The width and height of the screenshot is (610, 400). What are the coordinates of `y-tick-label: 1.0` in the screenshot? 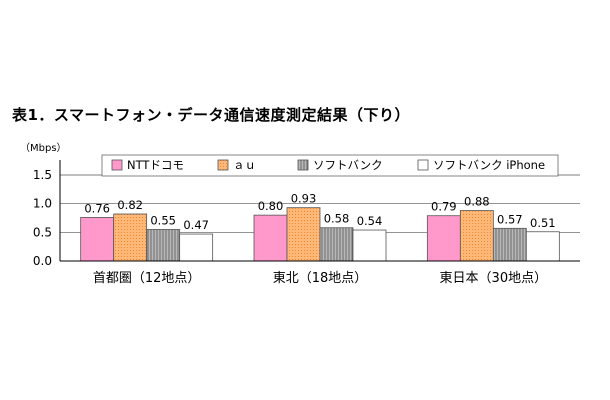 It's located at (42, 204).